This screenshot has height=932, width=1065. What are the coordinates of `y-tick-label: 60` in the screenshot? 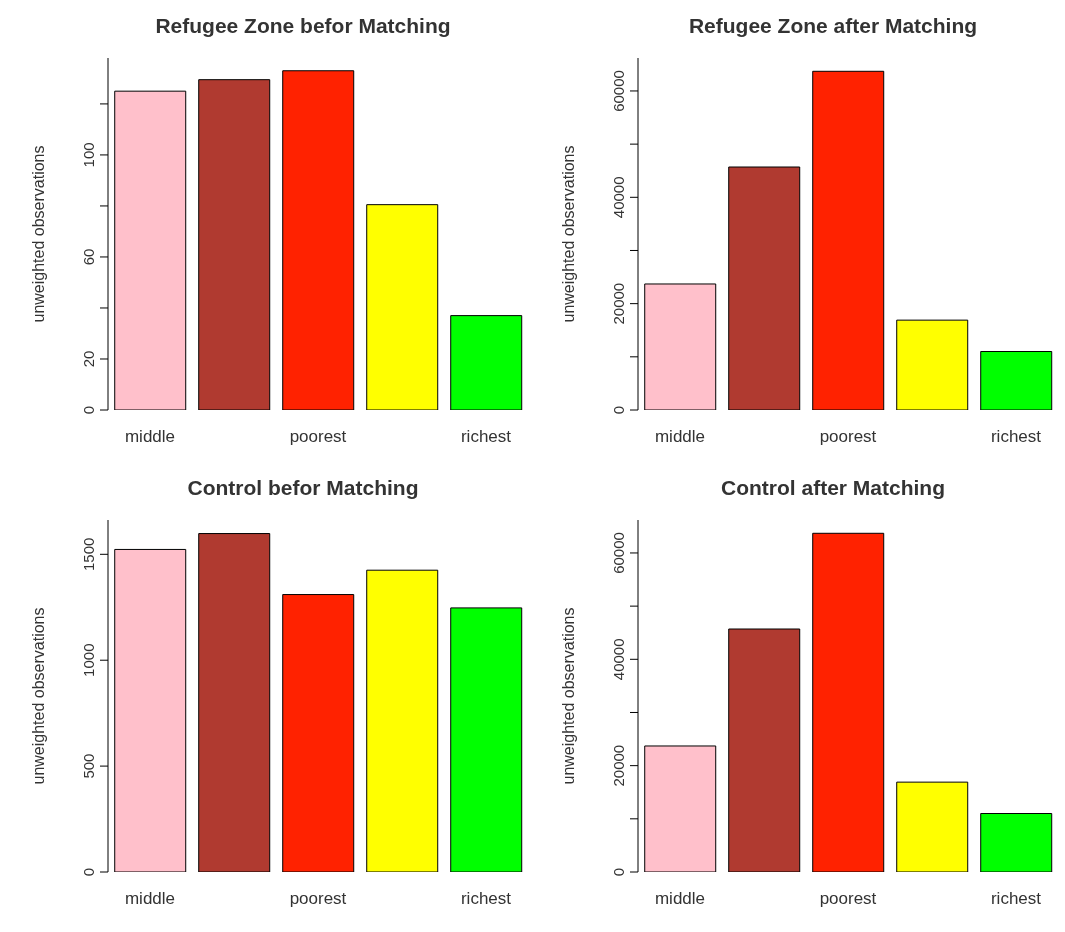 It's located at (88, 257).